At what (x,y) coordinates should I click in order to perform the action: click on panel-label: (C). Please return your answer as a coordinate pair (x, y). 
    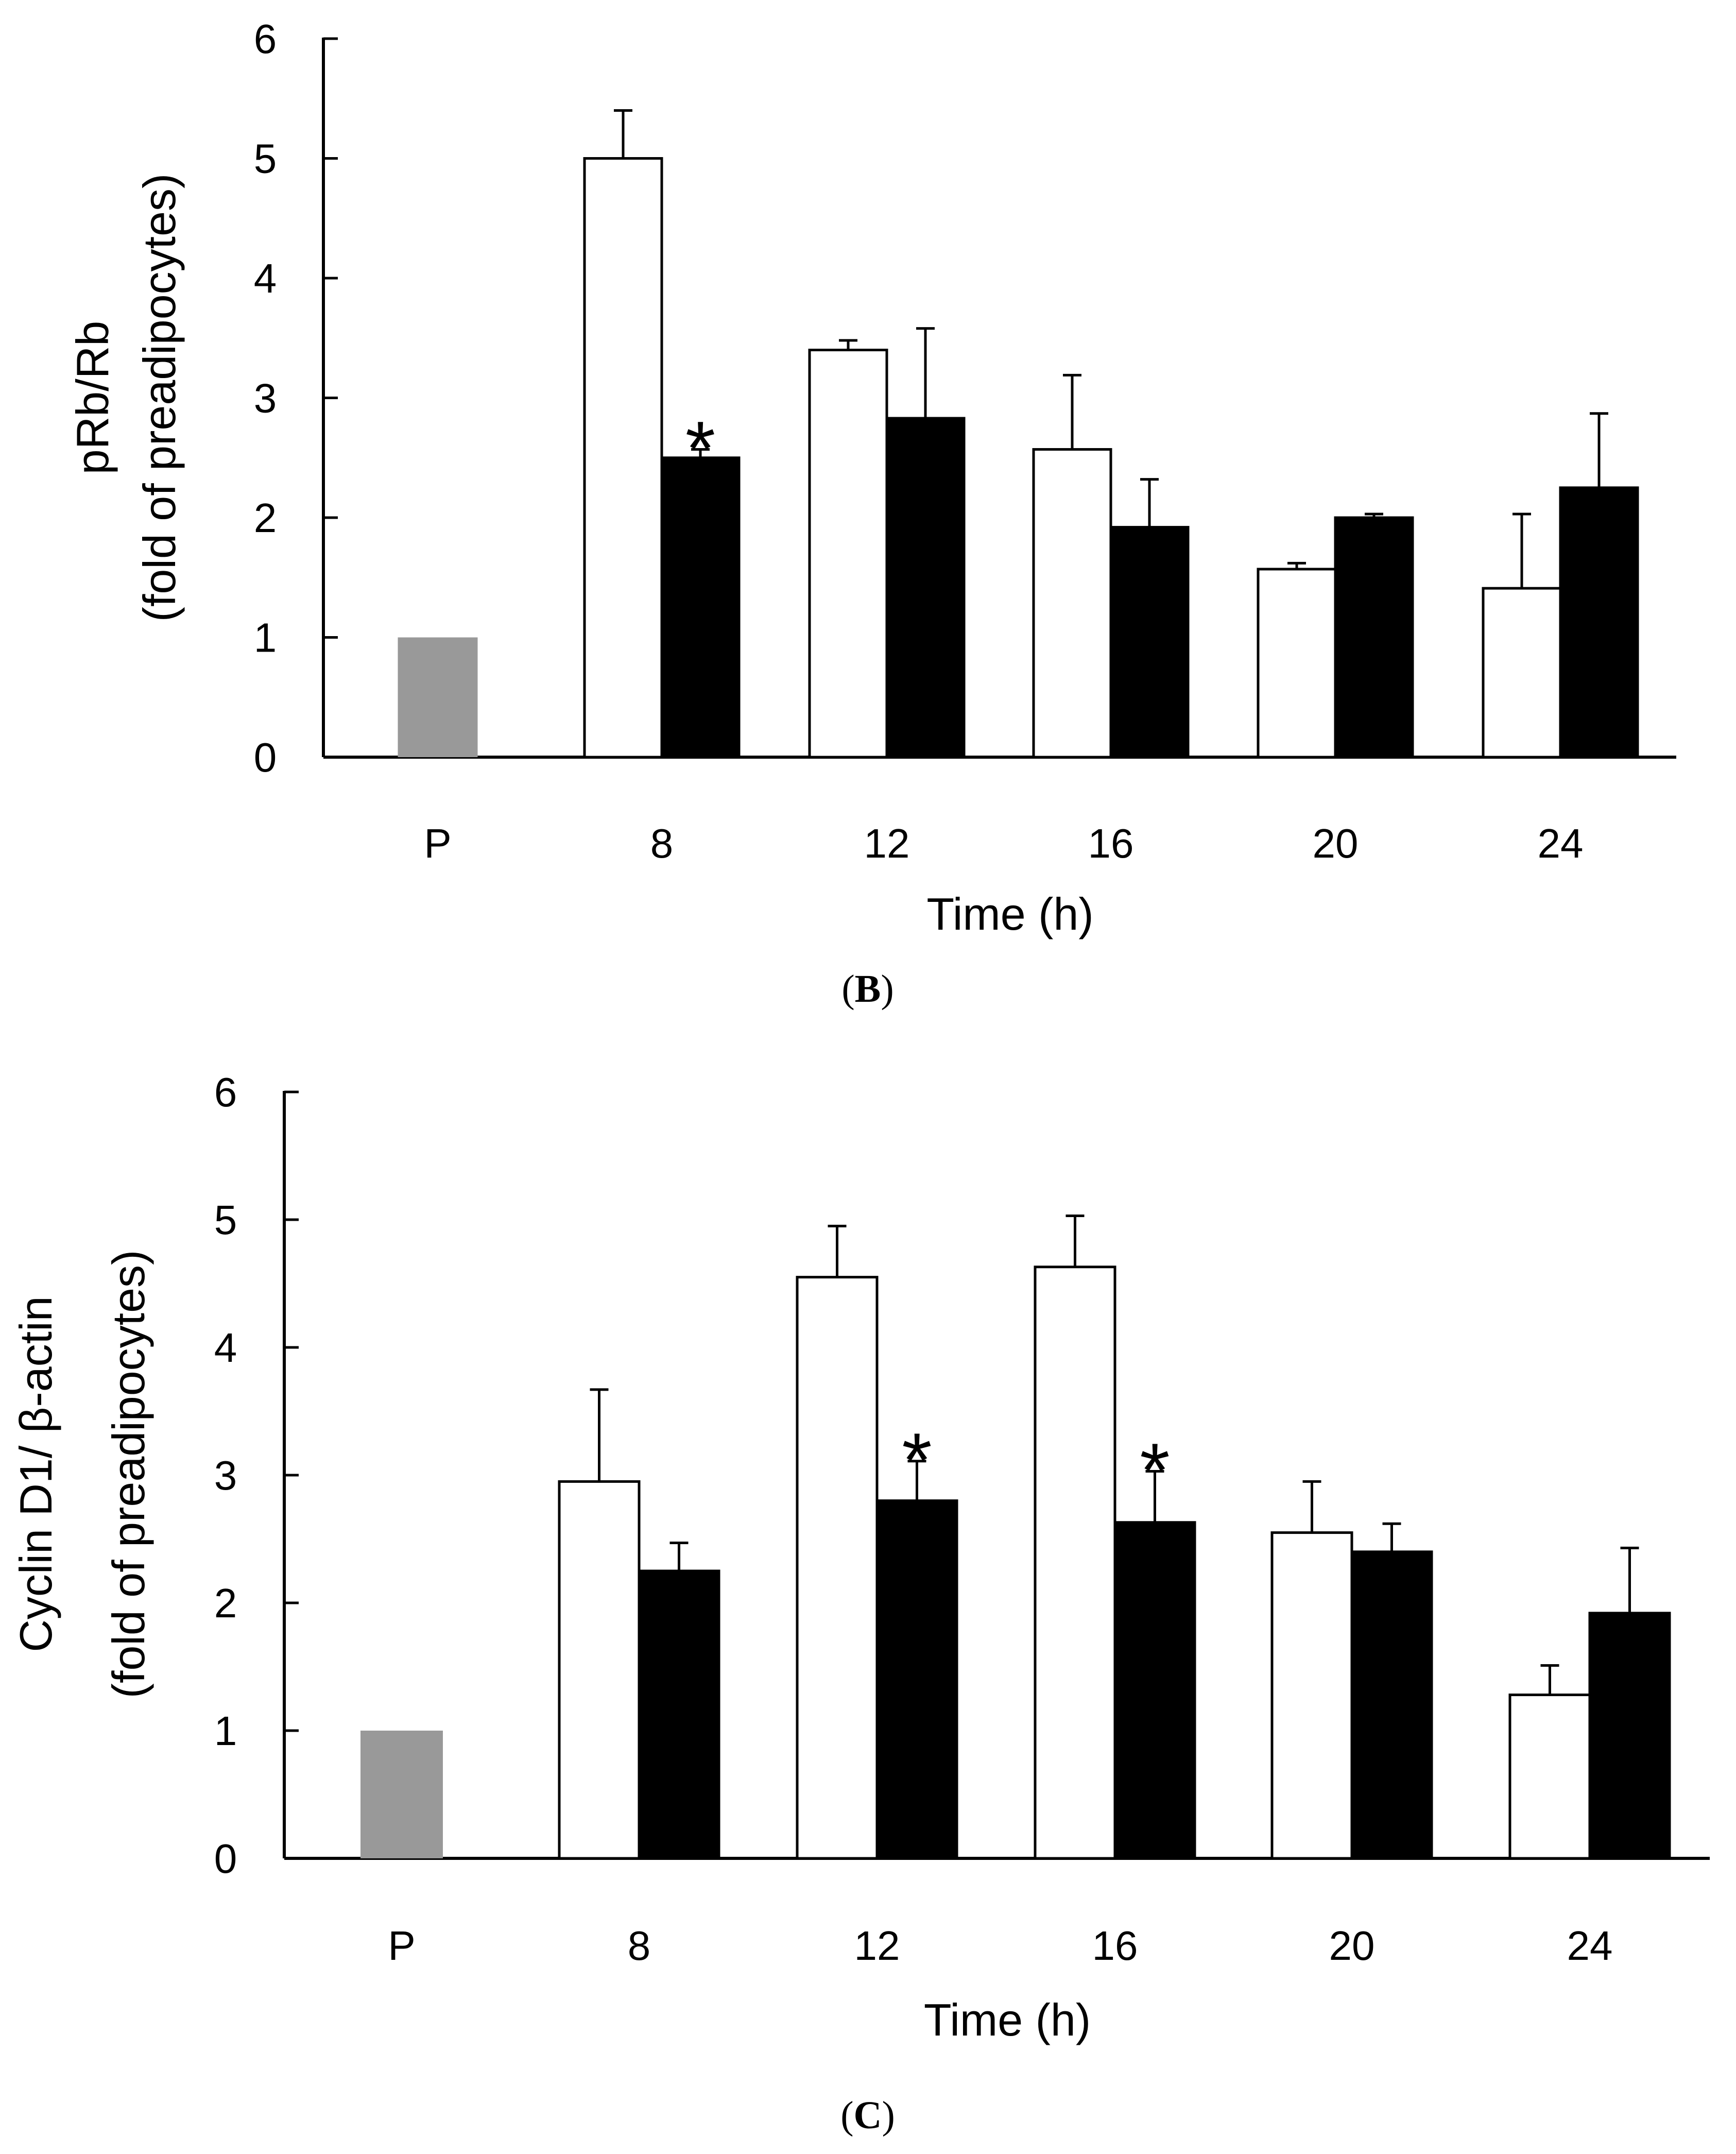
    Looking at the image, I should click on (868, 2115).